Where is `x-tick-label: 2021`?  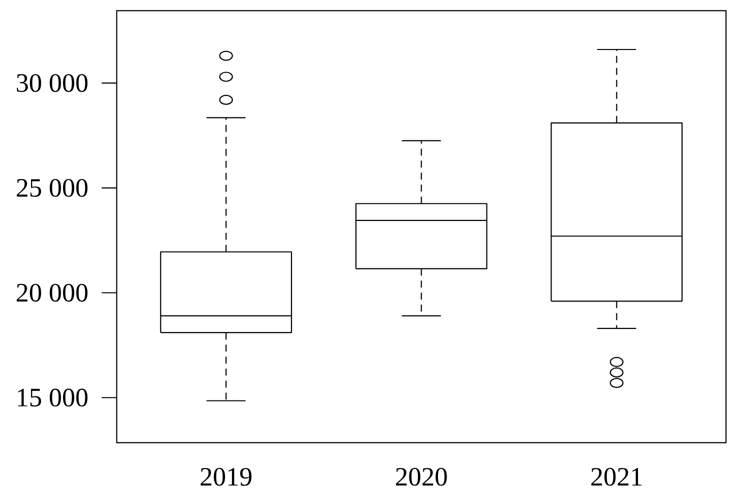
x-tick-label: 2021 is located at coordinates (616, 477).